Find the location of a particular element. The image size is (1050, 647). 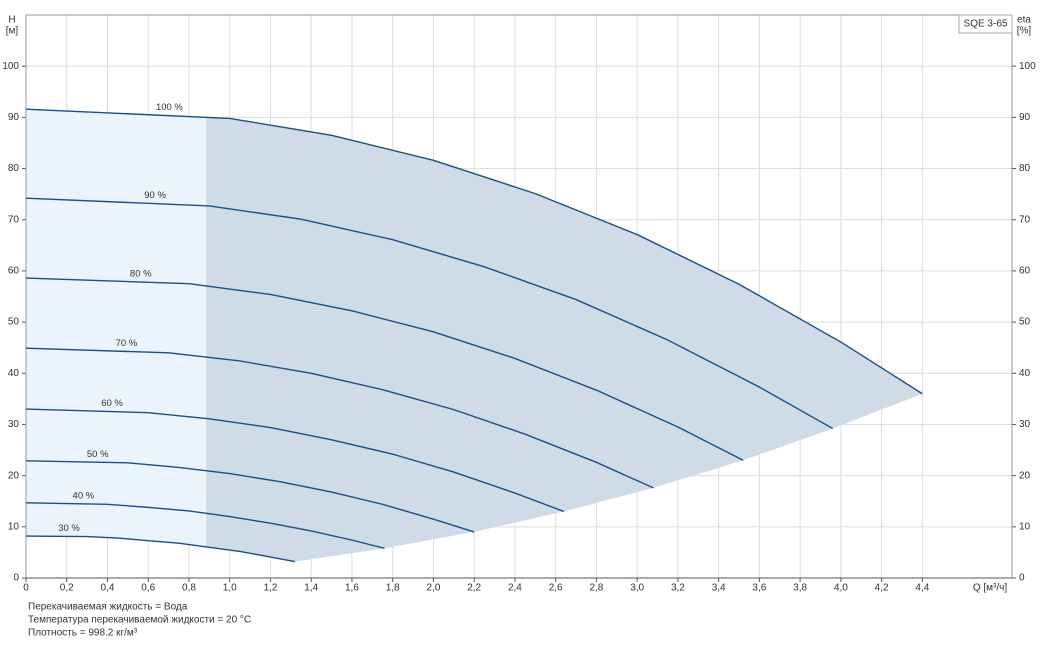

x-tick-label: 3,0 is located at coordinates (637, 588).